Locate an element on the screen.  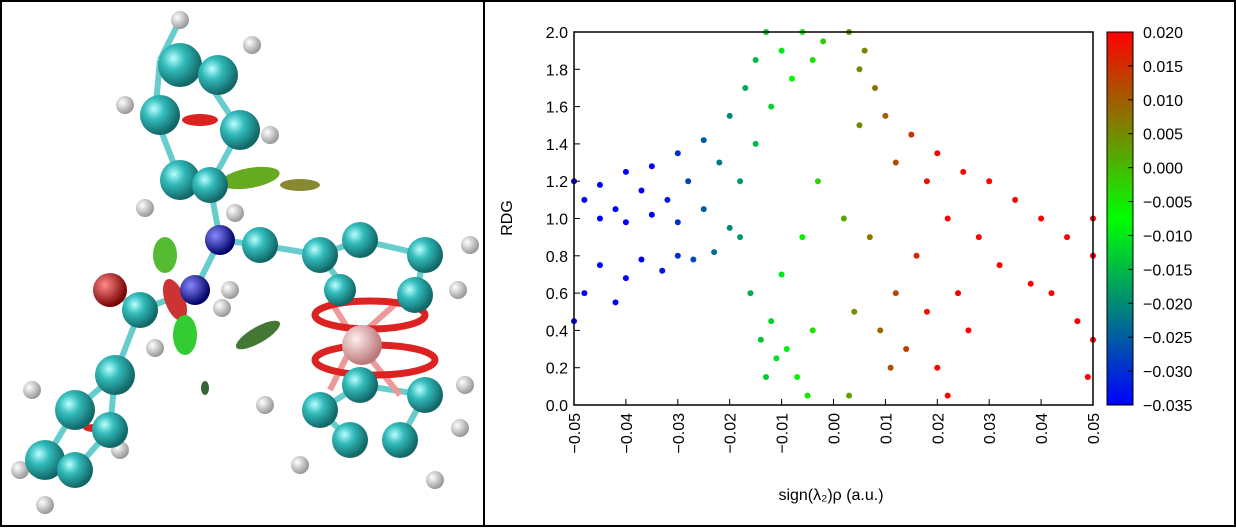
y-tick-label: 0.0 is located at coordinates (557, 406).